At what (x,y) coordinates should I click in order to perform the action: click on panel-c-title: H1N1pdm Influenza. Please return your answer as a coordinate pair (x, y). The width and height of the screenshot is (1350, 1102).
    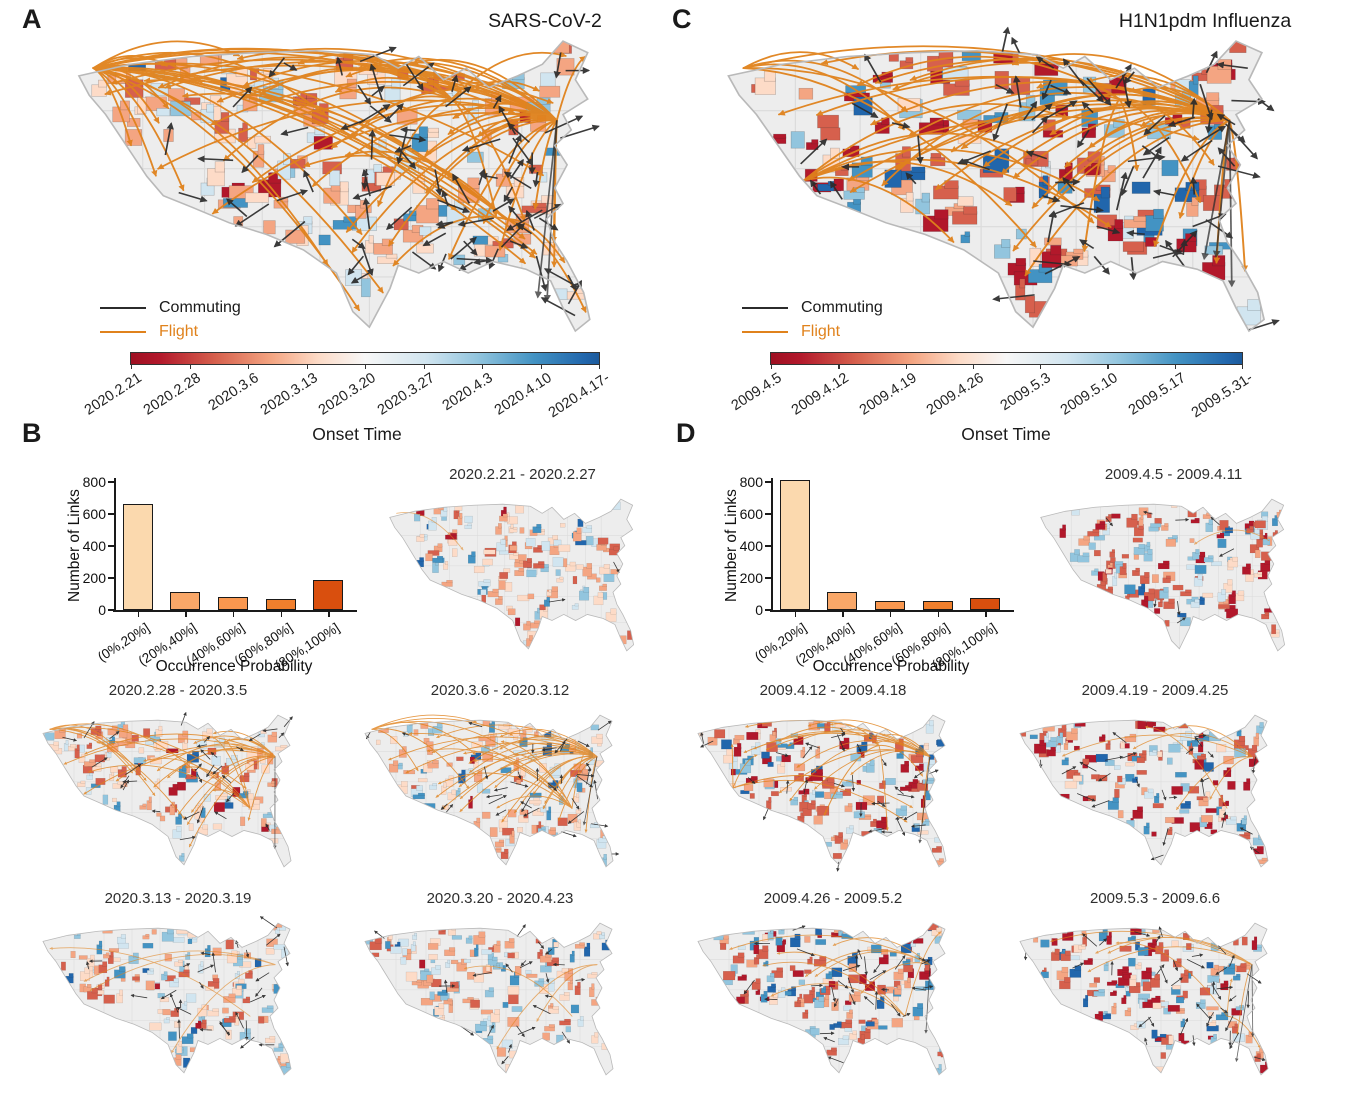
    Looking at the image, I should click on (1205, 21).